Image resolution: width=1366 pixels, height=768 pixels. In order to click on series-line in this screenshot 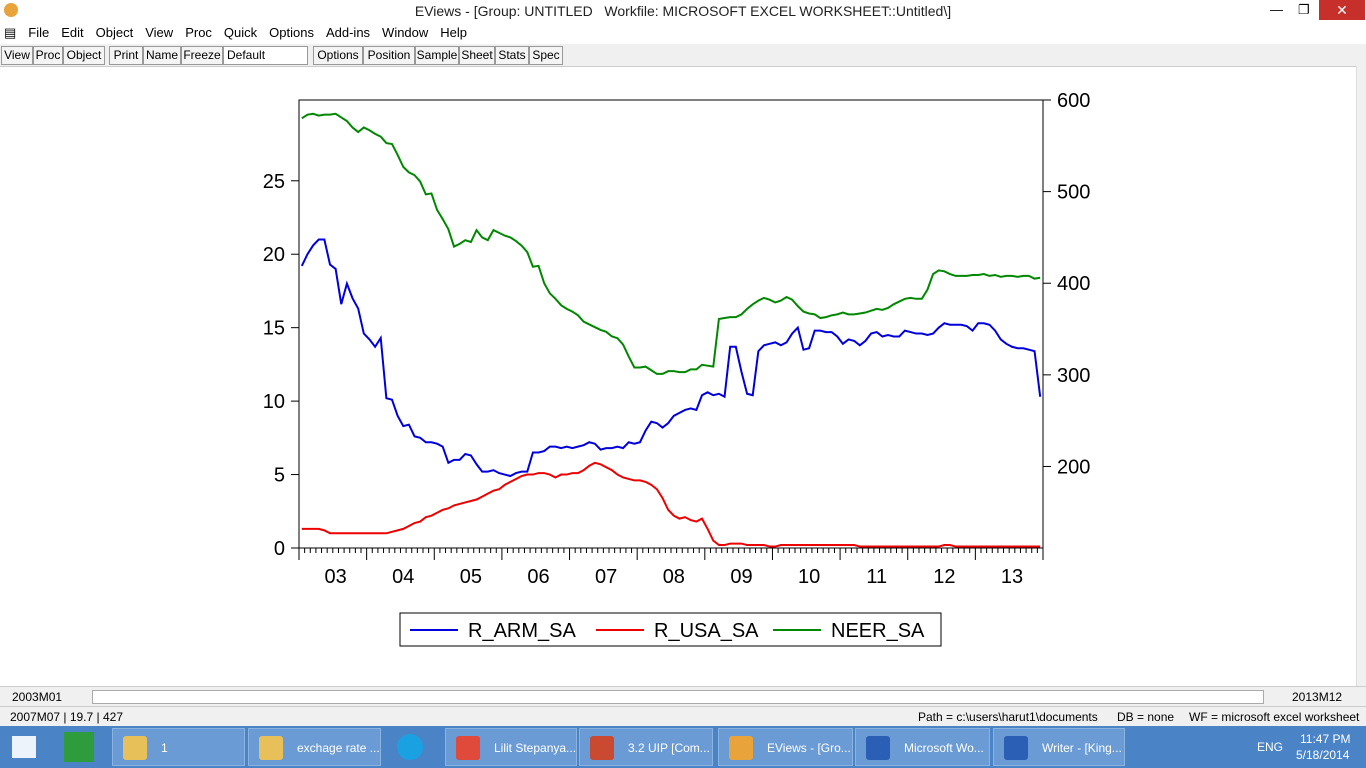, I will do `click(671, 504)`.